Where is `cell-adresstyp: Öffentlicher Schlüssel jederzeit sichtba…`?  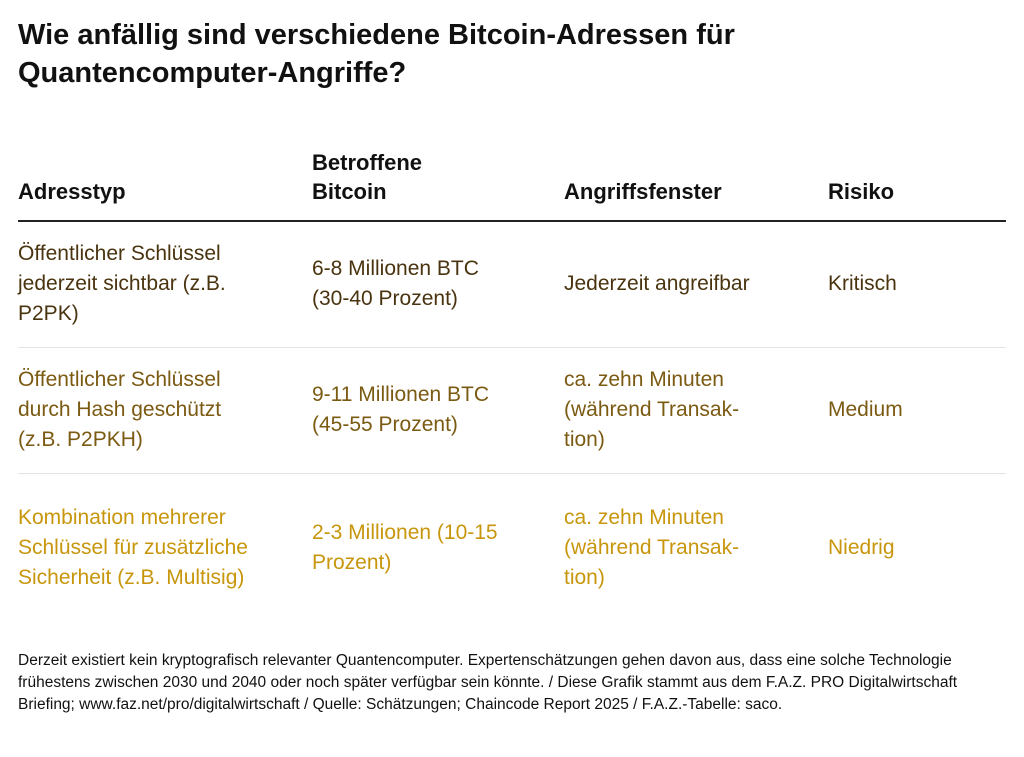 cell-adresstyp: Öffentlicher Schlüssel jederzeit sichtba… is located at coordinates (165, 284).